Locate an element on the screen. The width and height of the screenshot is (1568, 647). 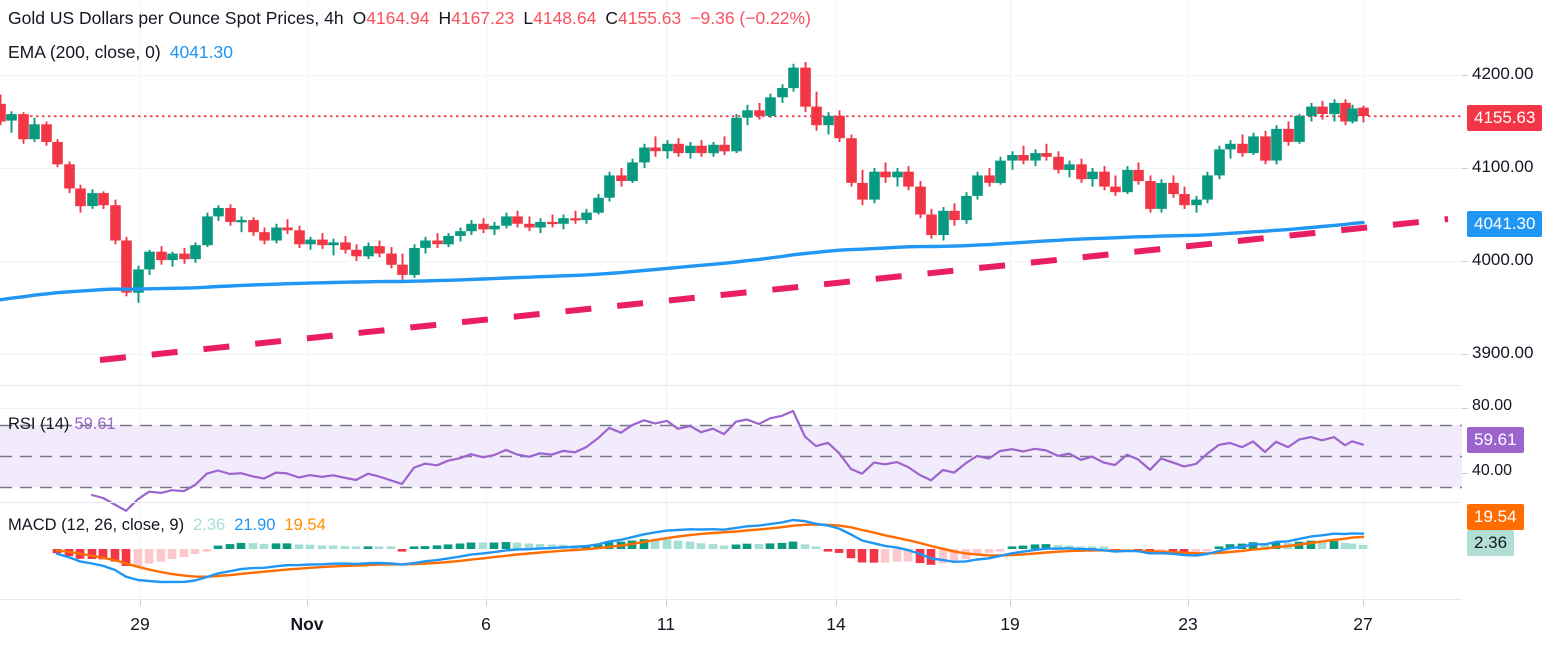
macd-legend-label: MACD (12, 26, close, 9) is located at coordinates (96, 525).